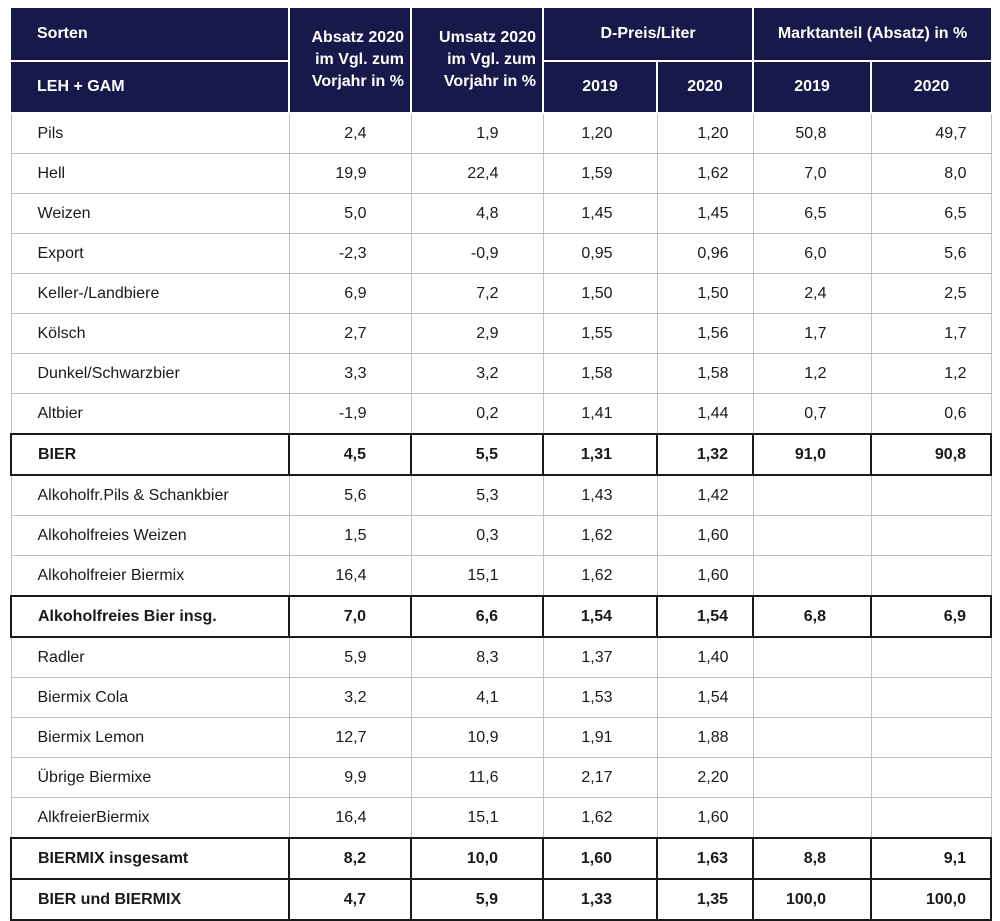 The height and width of the screenshot is (921, 1000). Describe the element at coordinates (477, 657) in the screenshot. I see `cell-umsatz: 8,3` at that location.